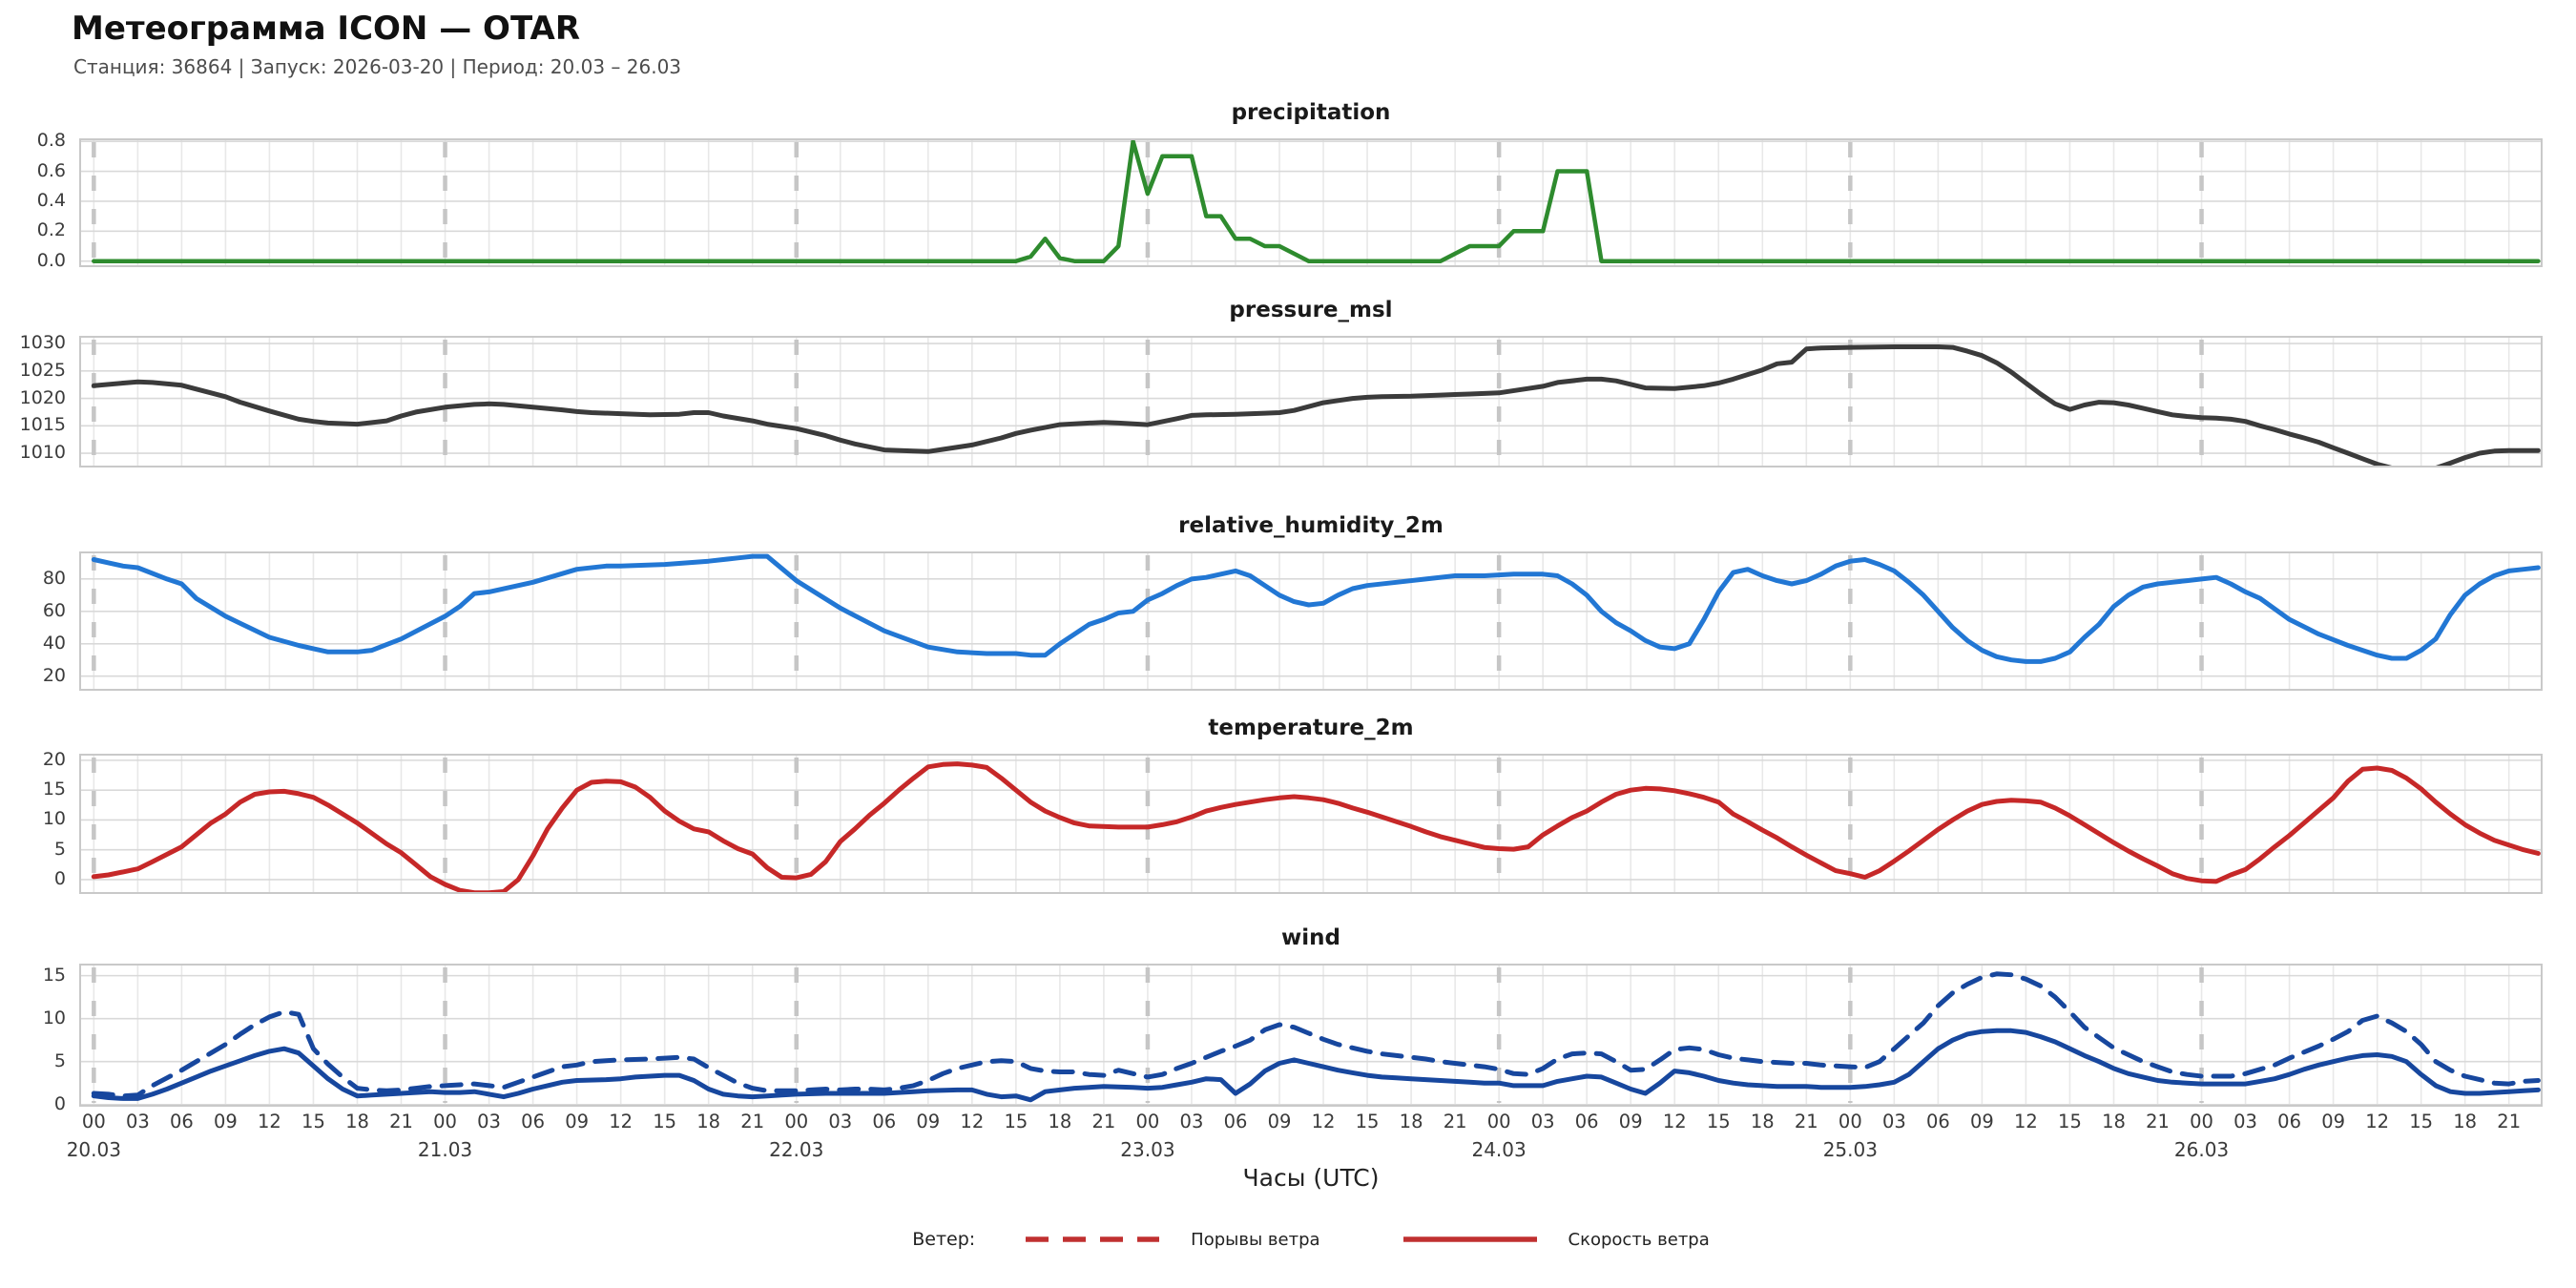 The image size is (2576, 1288). I want to click on speed-solid-line-icon, so click(1469, 1239).